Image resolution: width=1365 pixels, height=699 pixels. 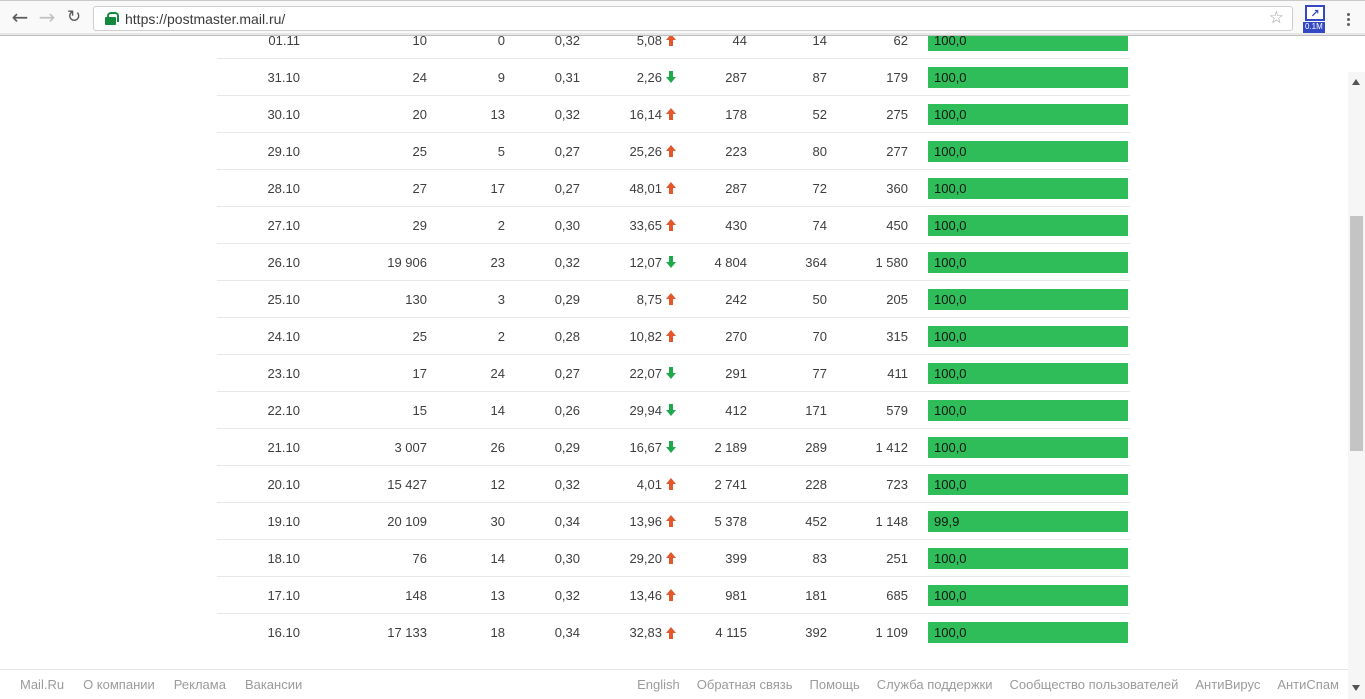 What do you see at coordinates (645, 262) in the screenshot?
I see `trend-value: 12,07` at bounding box center [645, 262].